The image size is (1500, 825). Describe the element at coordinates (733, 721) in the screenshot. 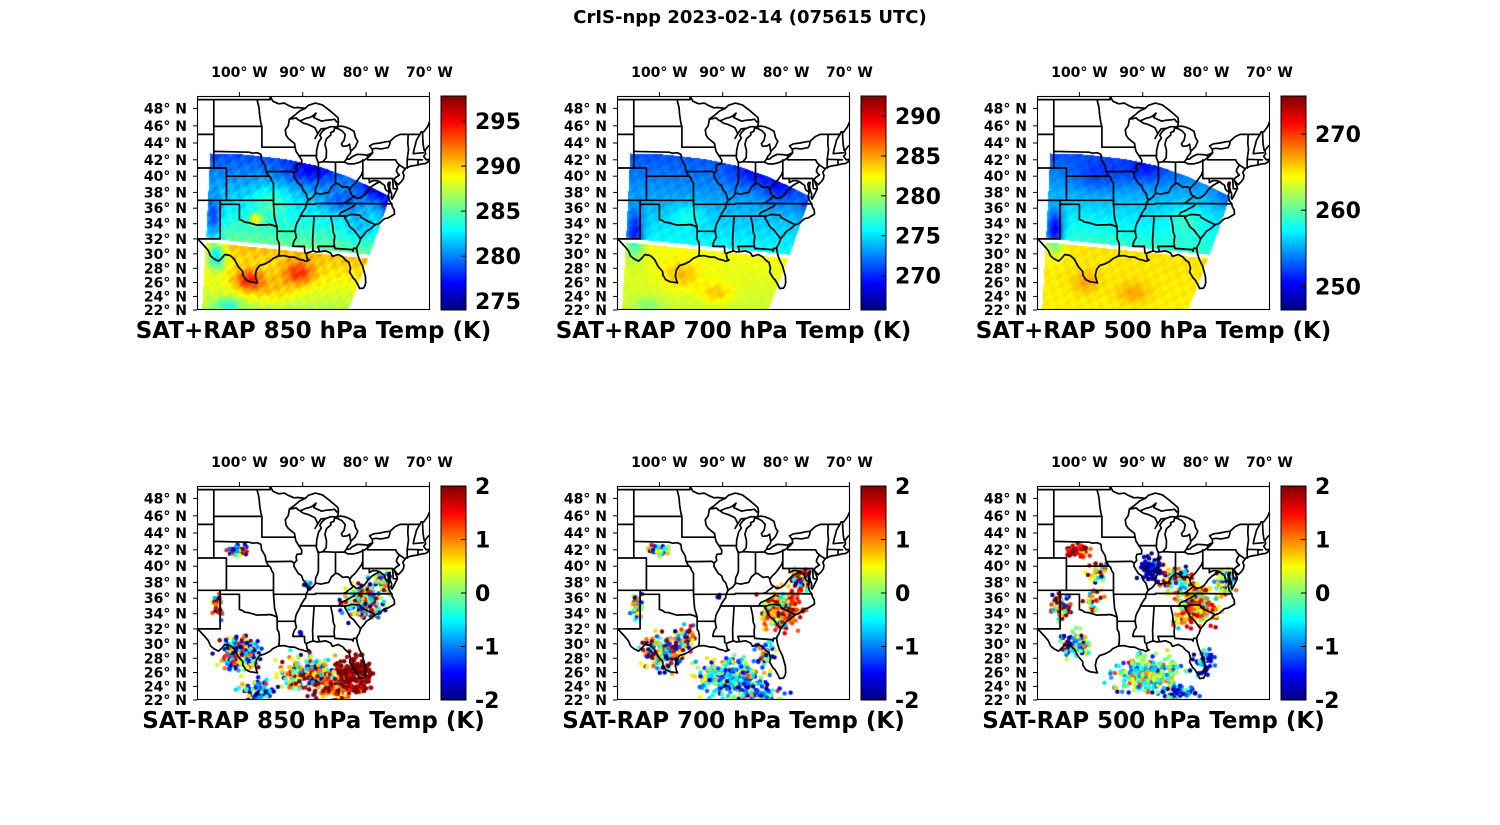

I see `panel-title-sat_minus_rap_700: SAT-RAP 700 hPa Temp (K)` at that location.